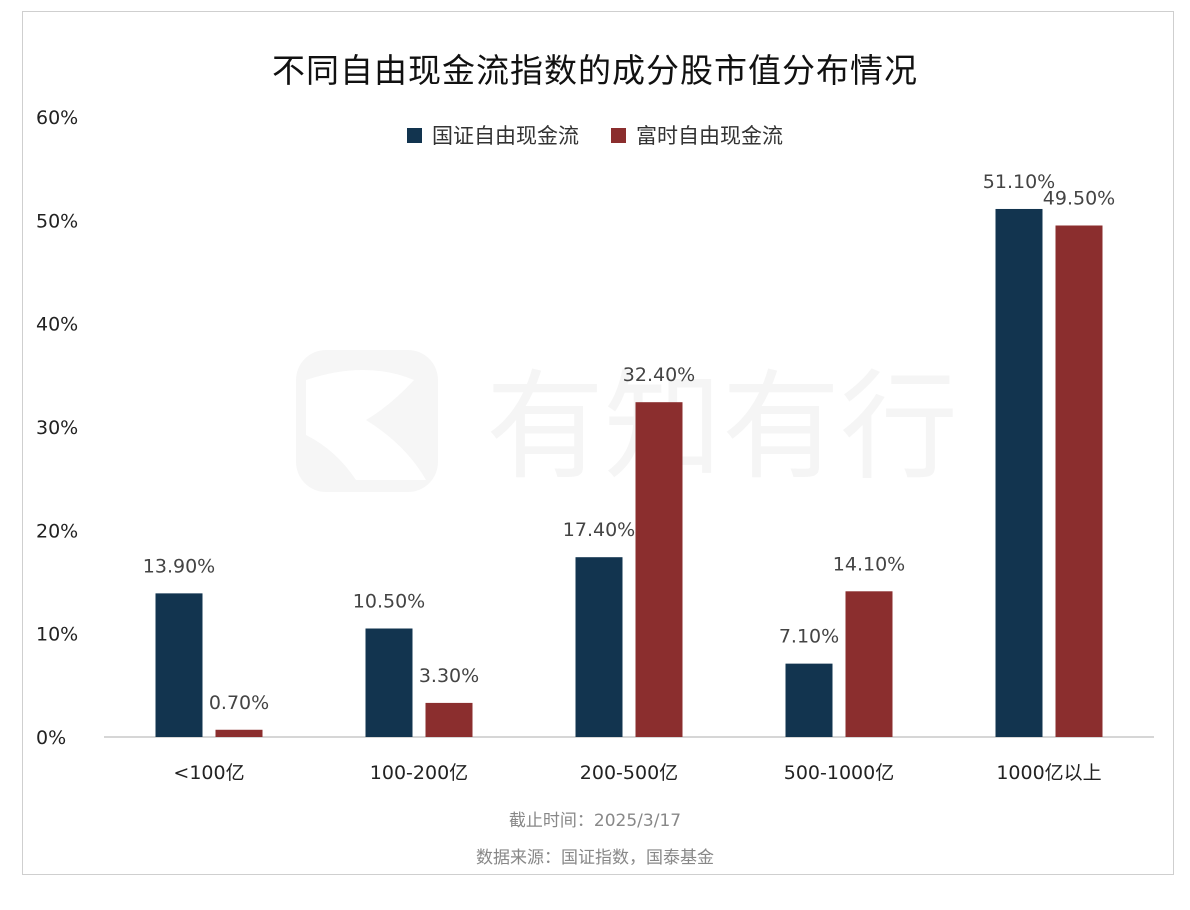  I want to click on data-label: 7.10%, so click(809, 637).